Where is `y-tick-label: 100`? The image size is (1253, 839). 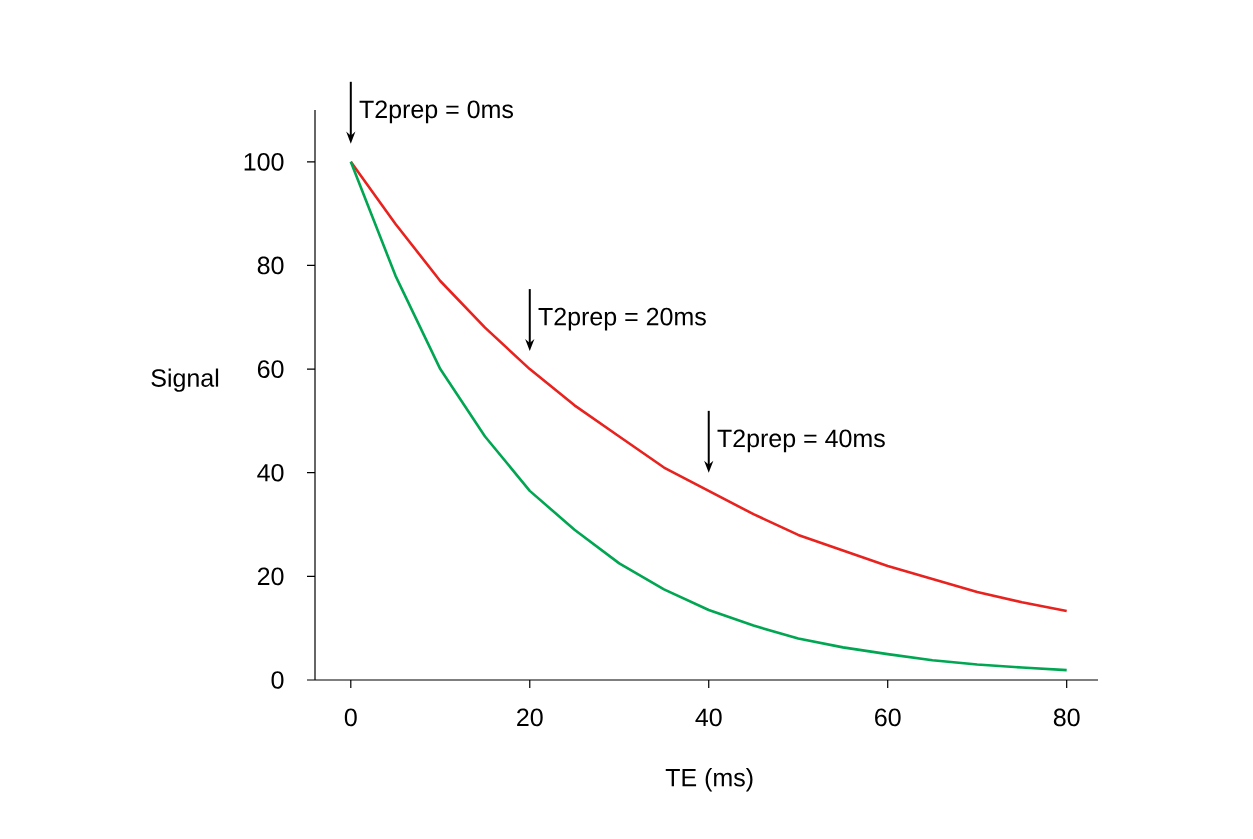
y-tick-label: 100 is located at coordinates (264, 161).